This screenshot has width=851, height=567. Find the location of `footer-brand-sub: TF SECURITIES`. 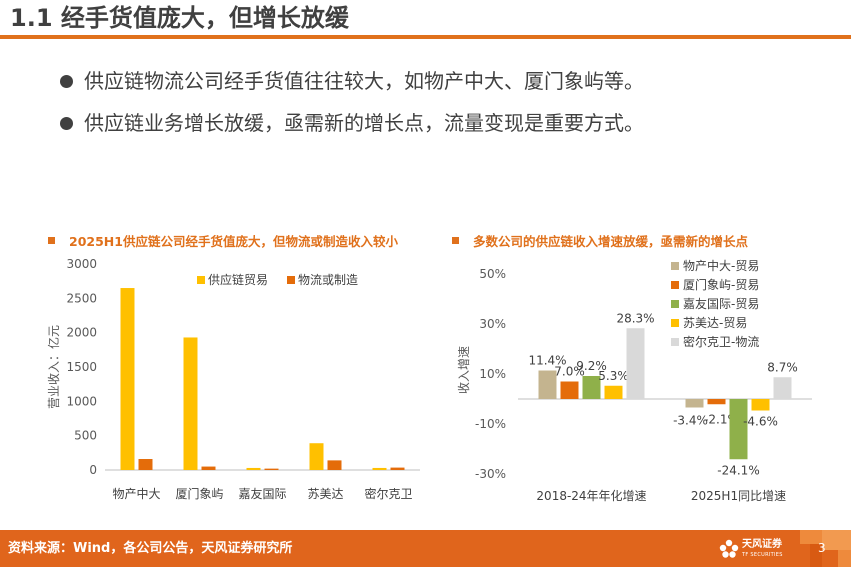

footer-brand-sub: TF SECURITIES is located at coordinates (762, 555).